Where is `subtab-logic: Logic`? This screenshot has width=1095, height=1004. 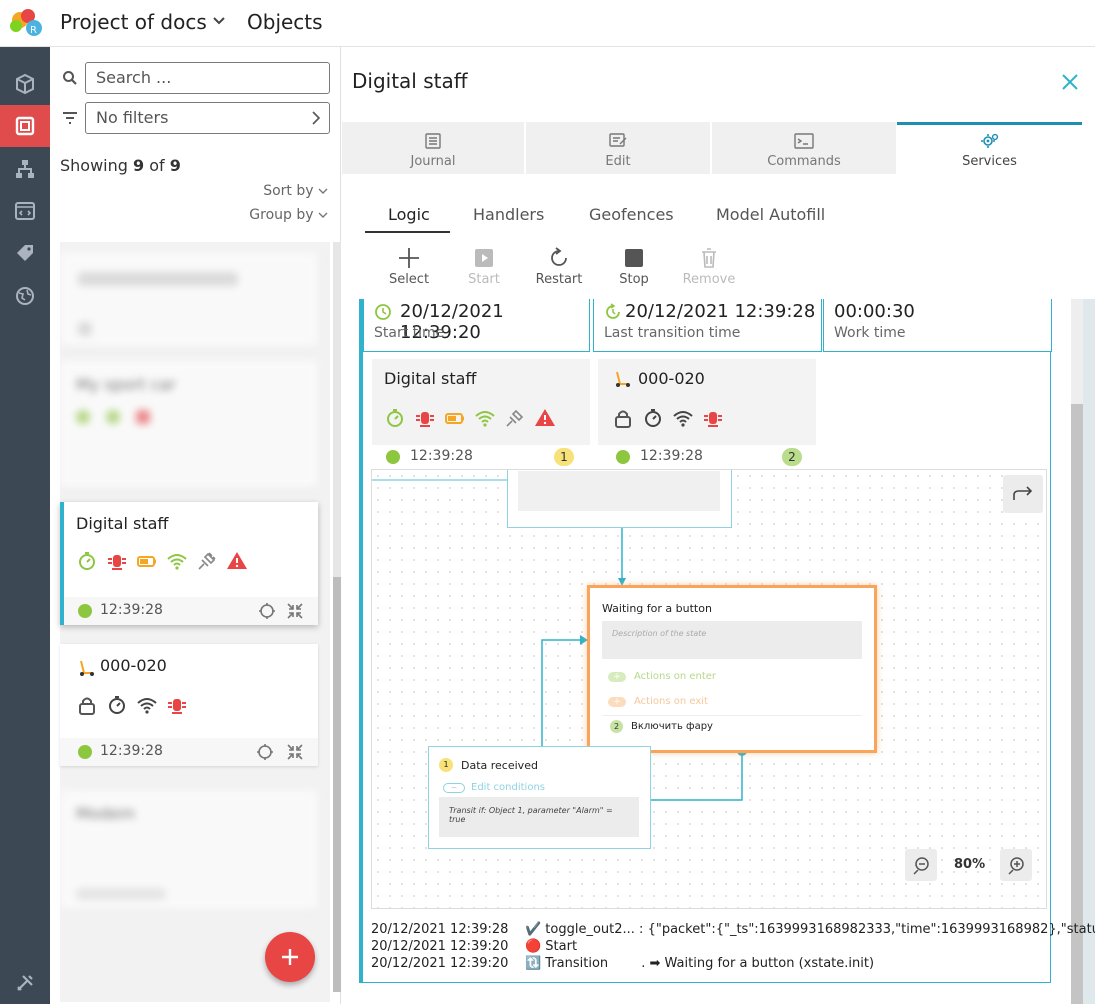
subtab-logic: Logic is located at coordinates (409, 214).